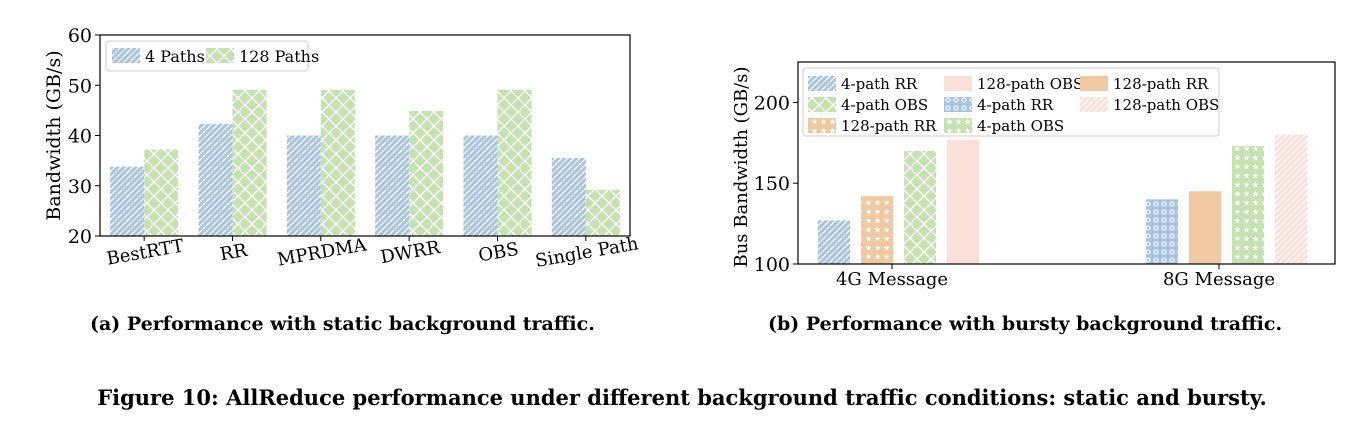  Describe the element at coordinates (1162, 231) in the screenshot. I see `bar-4-path-rr-8g-message` at that location.